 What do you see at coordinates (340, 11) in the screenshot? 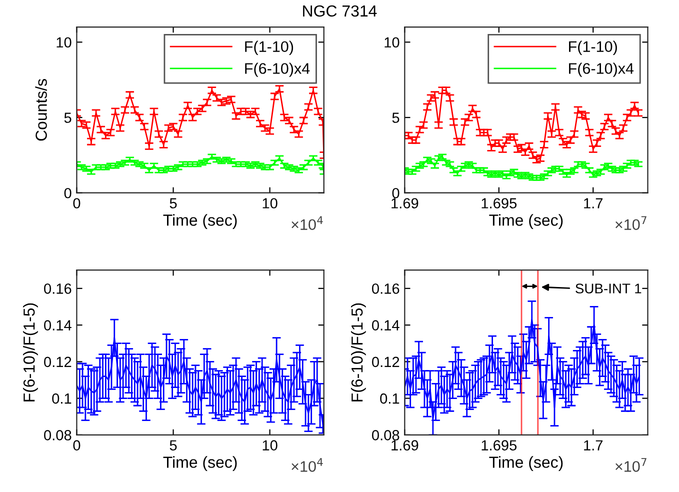
I see `chart-title: NGC 7314` at bounding box center [340, 11].